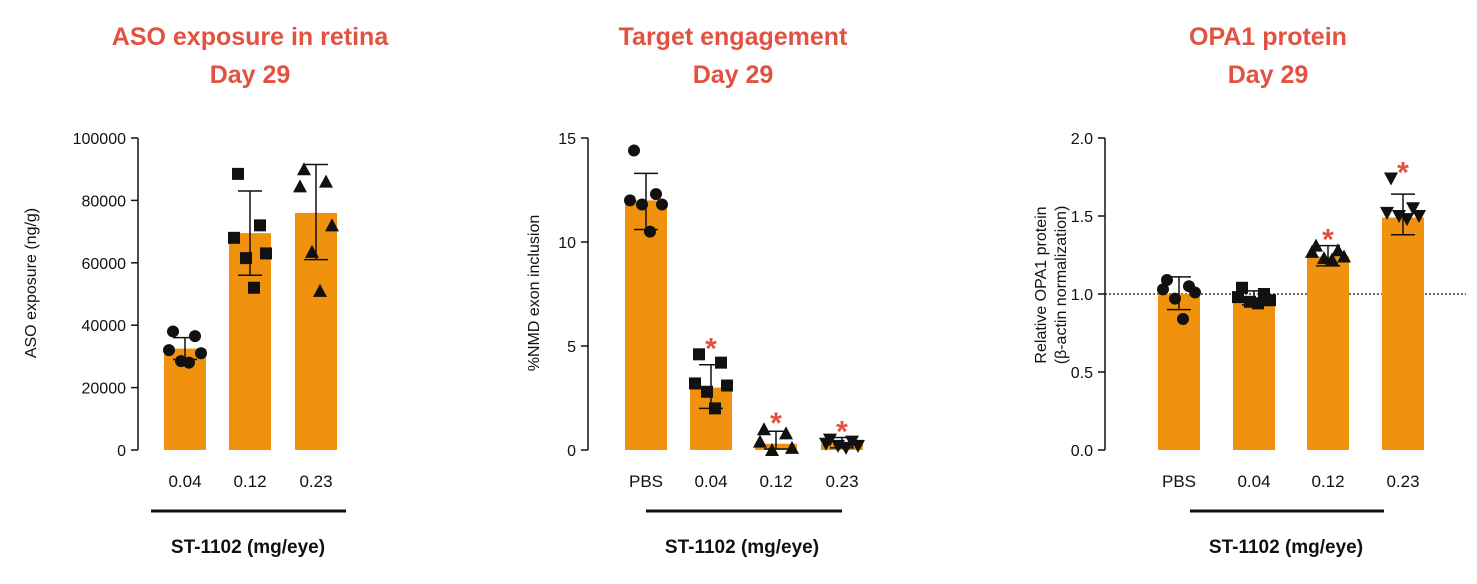  What do you see at coordinates (121, 451) in the screenshot?
I see `y-tick-label: 0` at bounding box center [121, 451].